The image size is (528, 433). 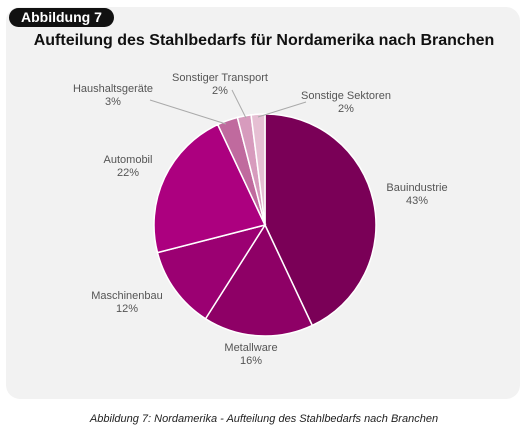 What do you see at coordinates (128, 173) in the screenshot?
I see `slice-value-label: 22%` at bounding box center [128, 173].